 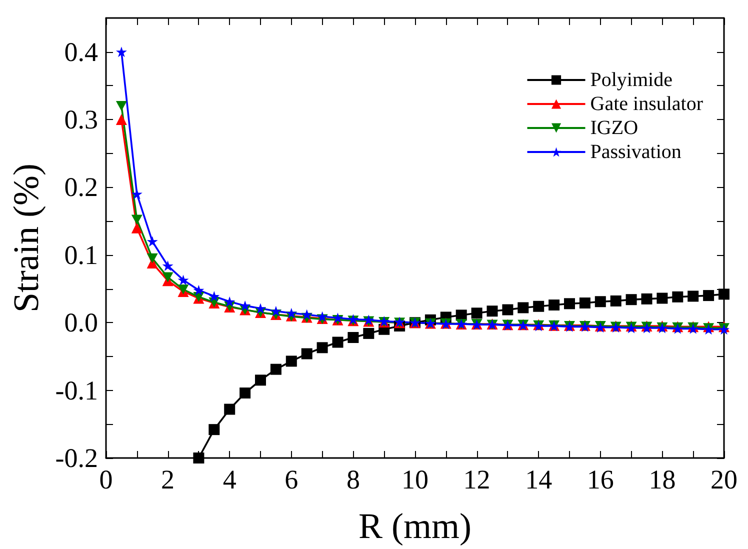 I want to click on y-tick-label: 0.1, so click(x=81, y=255).